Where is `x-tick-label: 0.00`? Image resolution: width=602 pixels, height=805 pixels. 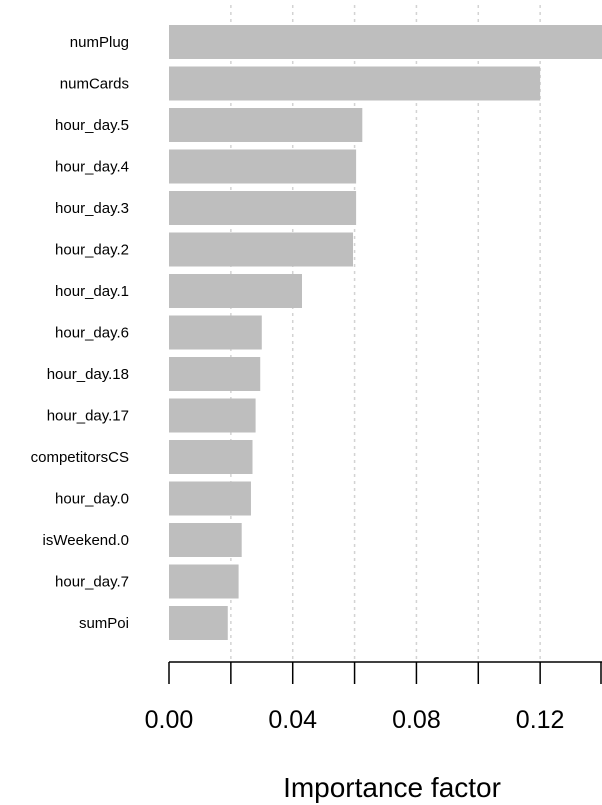 x-tick-label: 0.00 is located at coordinates (169, 720).